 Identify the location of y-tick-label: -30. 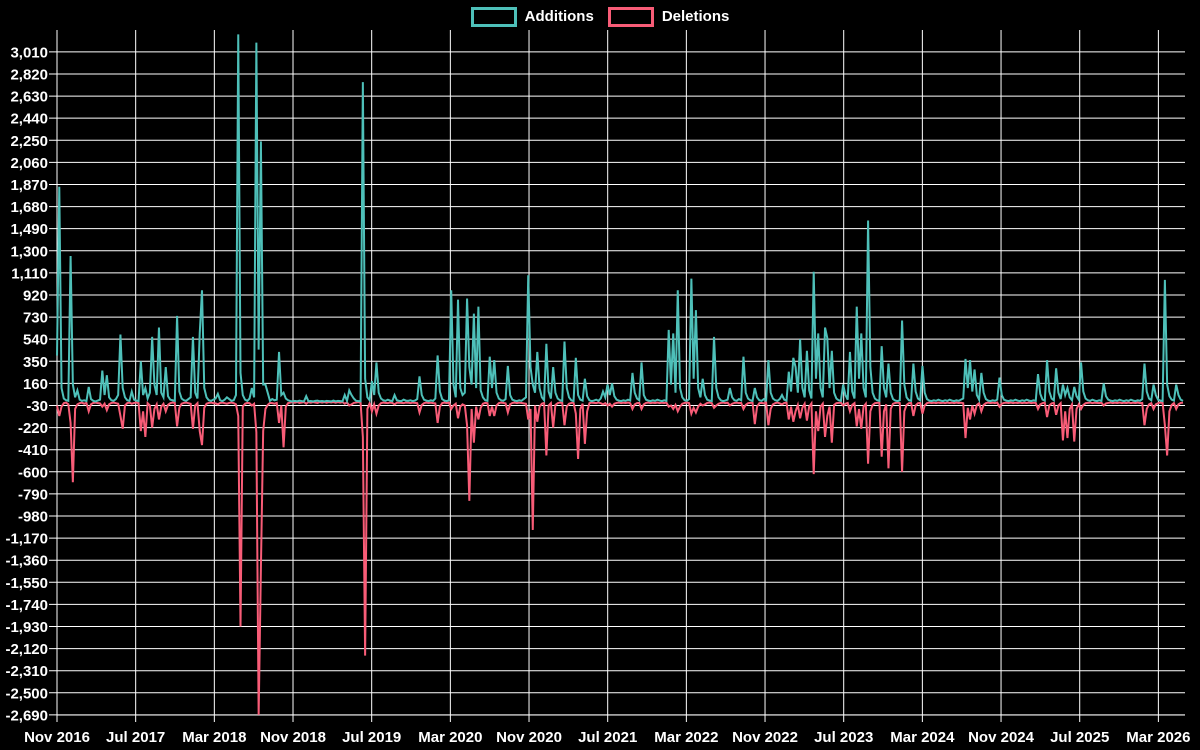
(37, 406).